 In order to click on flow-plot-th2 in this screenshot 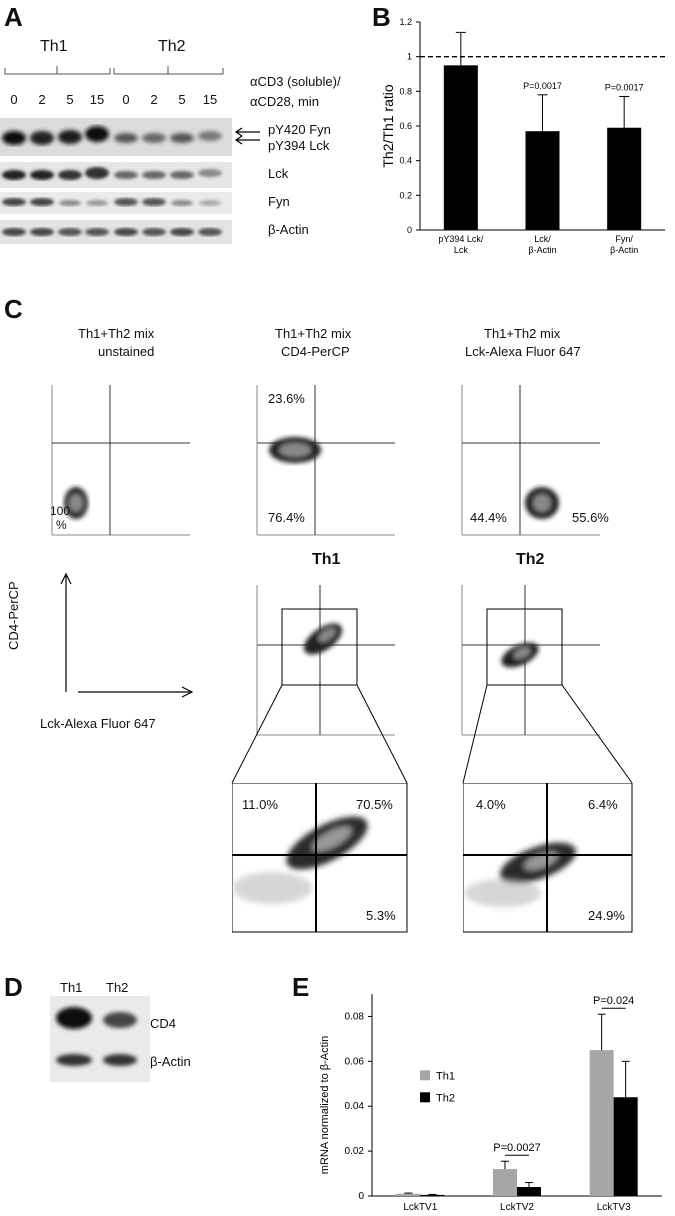, I will do `click(530, 660)`.